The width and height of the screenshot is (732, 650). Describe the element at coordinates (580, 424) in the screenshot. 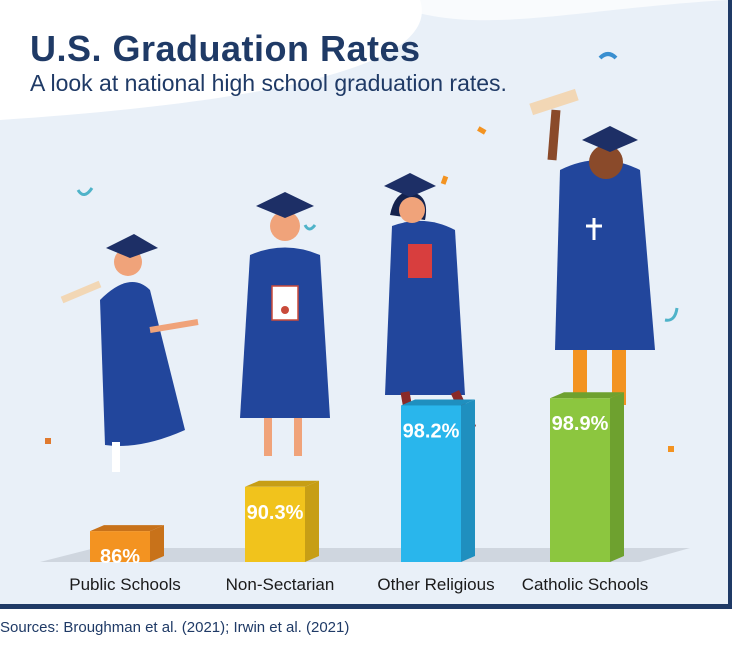

I see `data-label: 98.9%` at that location.